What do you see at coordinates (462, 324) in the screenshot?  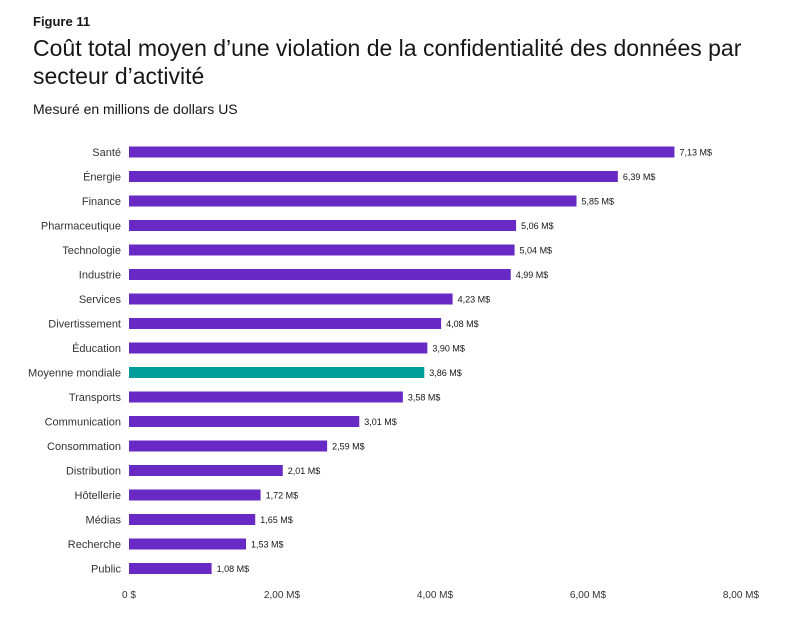 I see `data-label: 4,08 M$` at bounding box center [462, 324].